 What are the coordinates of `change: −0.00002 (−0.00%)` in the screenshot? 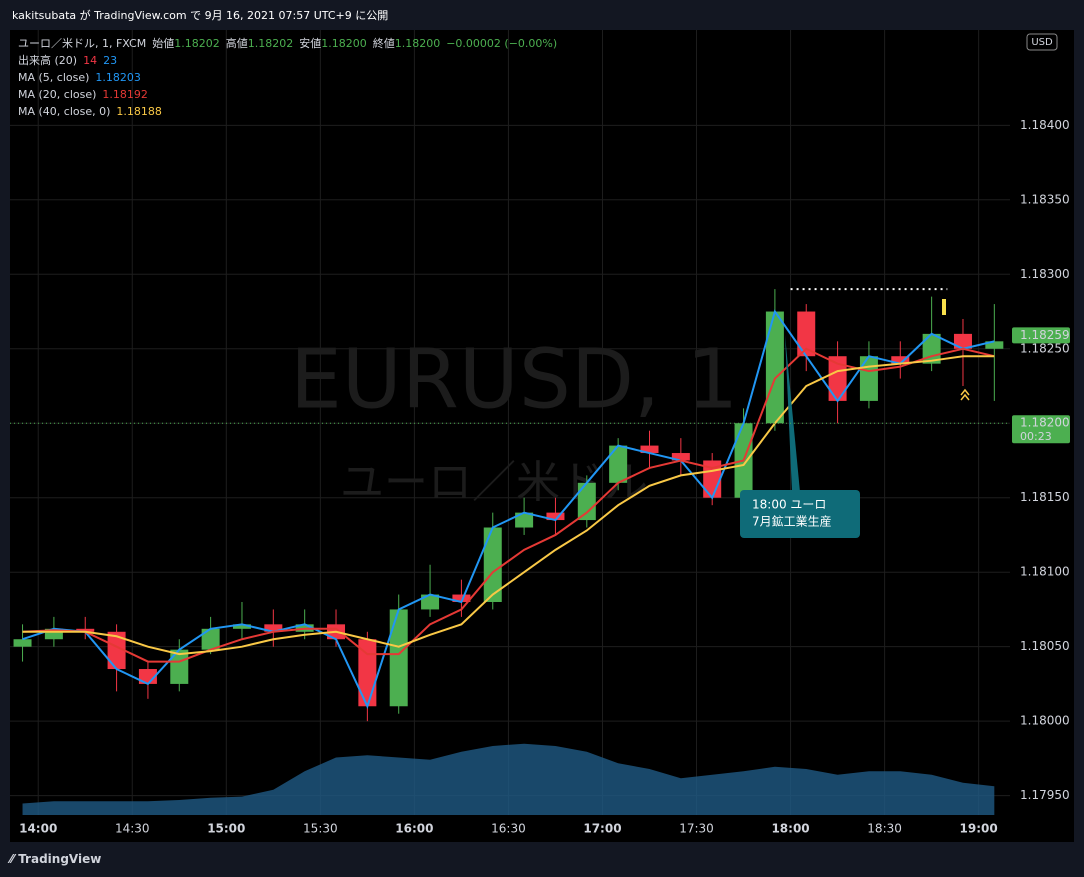 It's located at (501, 43).